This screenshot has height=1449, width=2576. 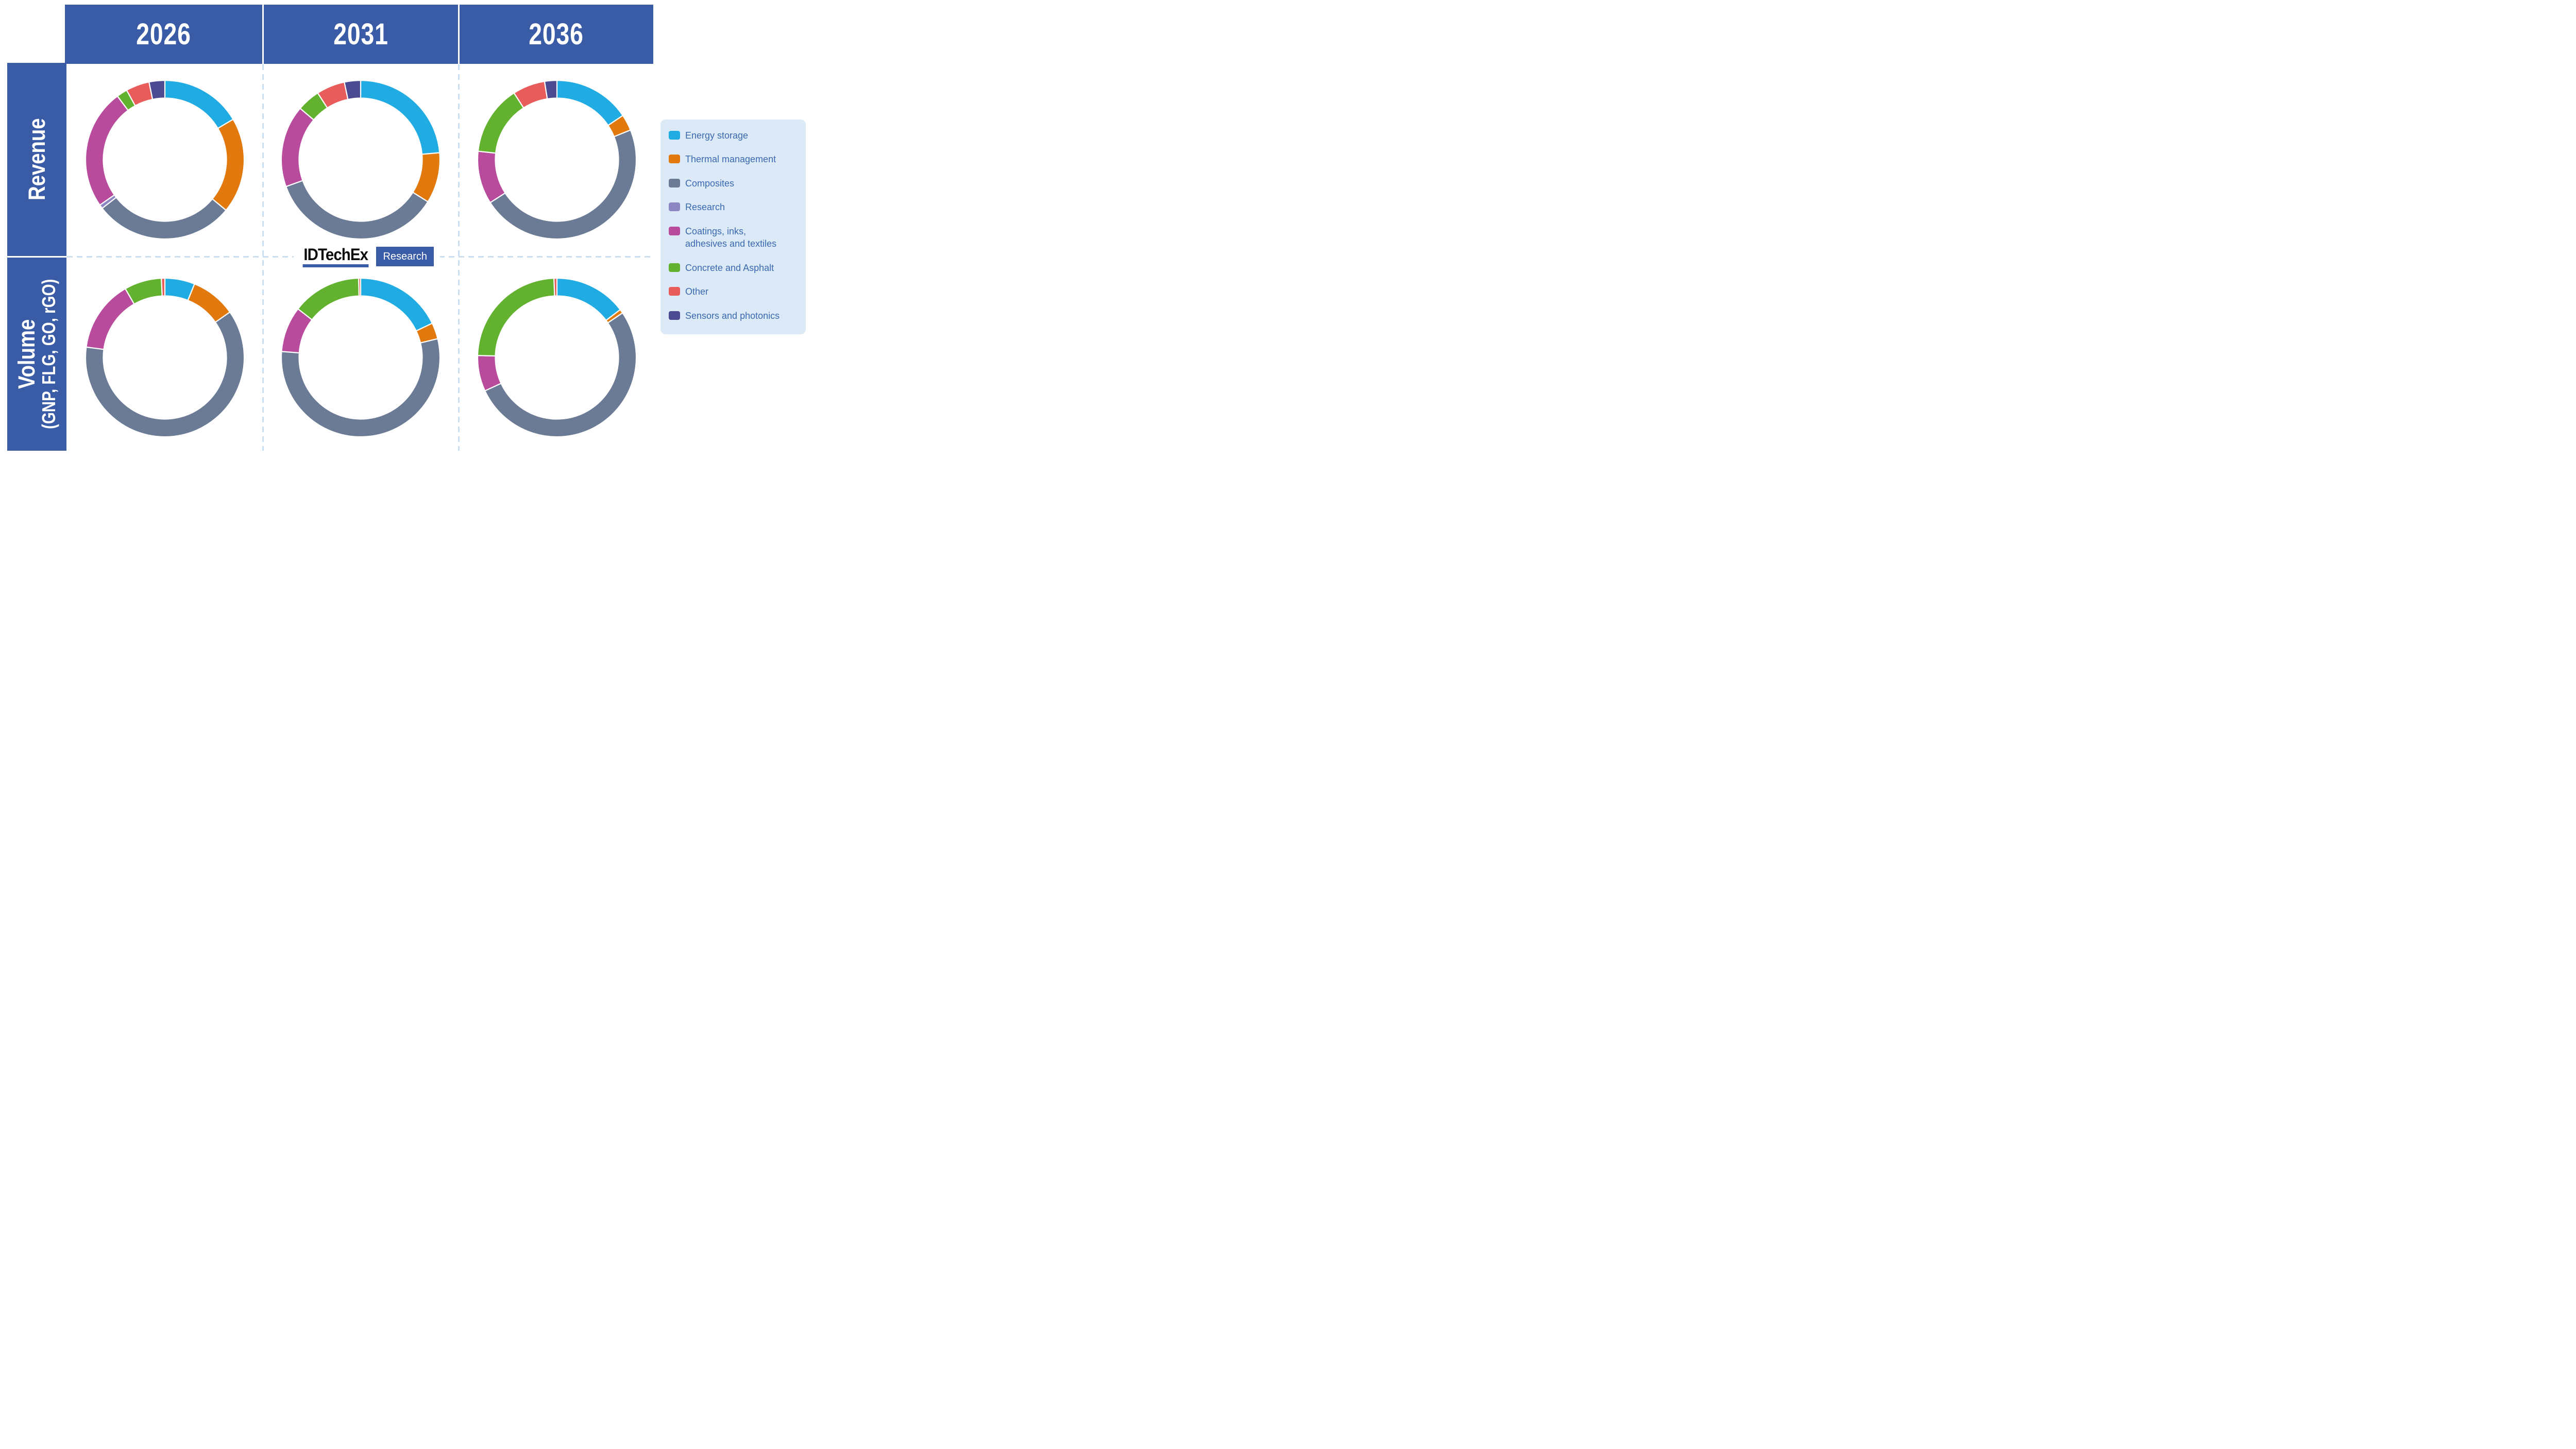 What do you see at coordinates (733, 291) in the screenshot?
I see `legend-item-other: Other` at bounding box center [733, 291].